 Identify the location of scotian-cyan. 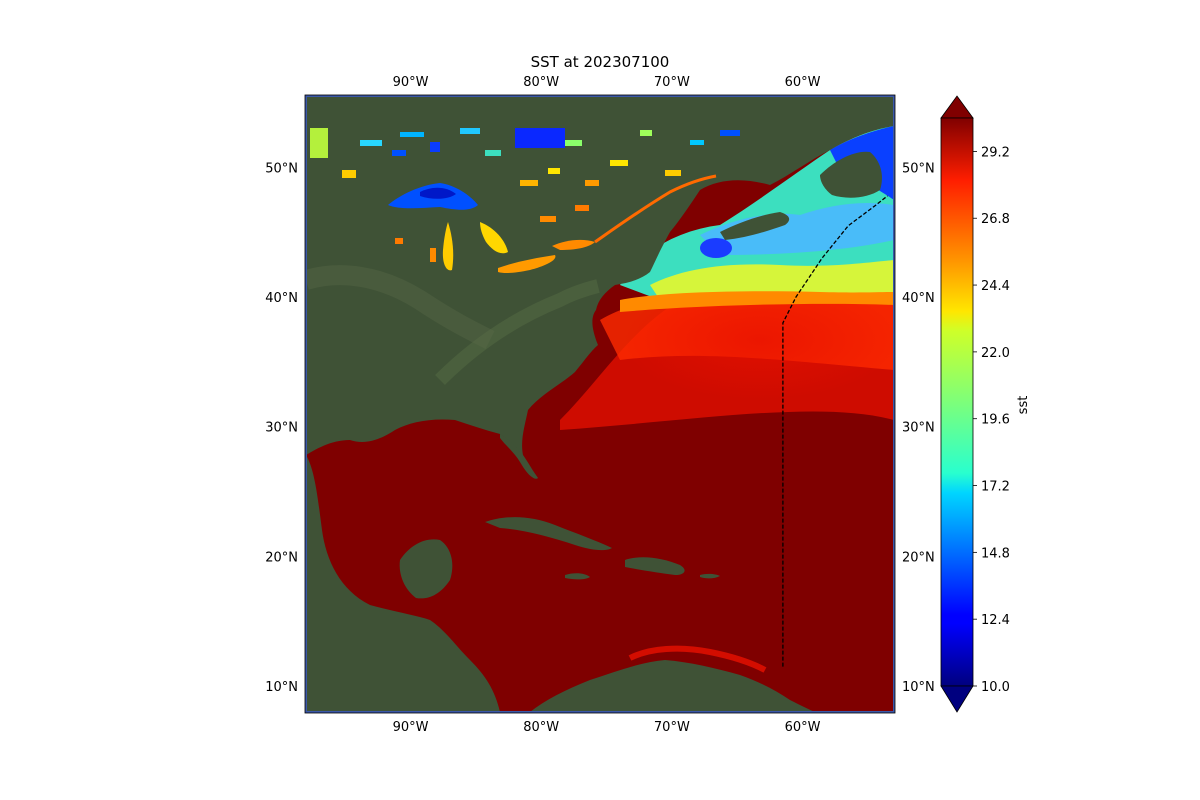
(797, 229).